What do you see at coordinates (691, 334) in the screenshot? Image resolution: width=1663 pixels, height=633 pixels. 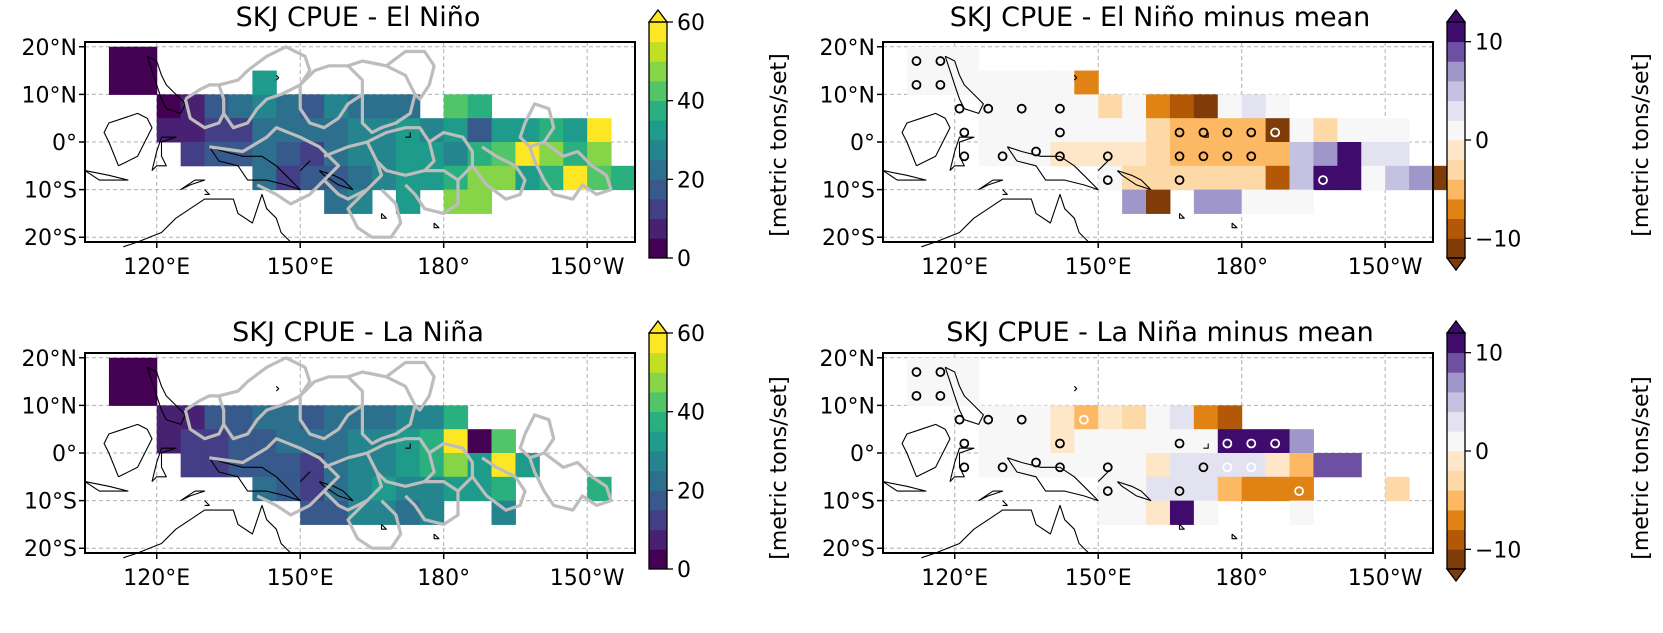 I see `colorbar-tick-label: 60` at bounding box center [691, 334].